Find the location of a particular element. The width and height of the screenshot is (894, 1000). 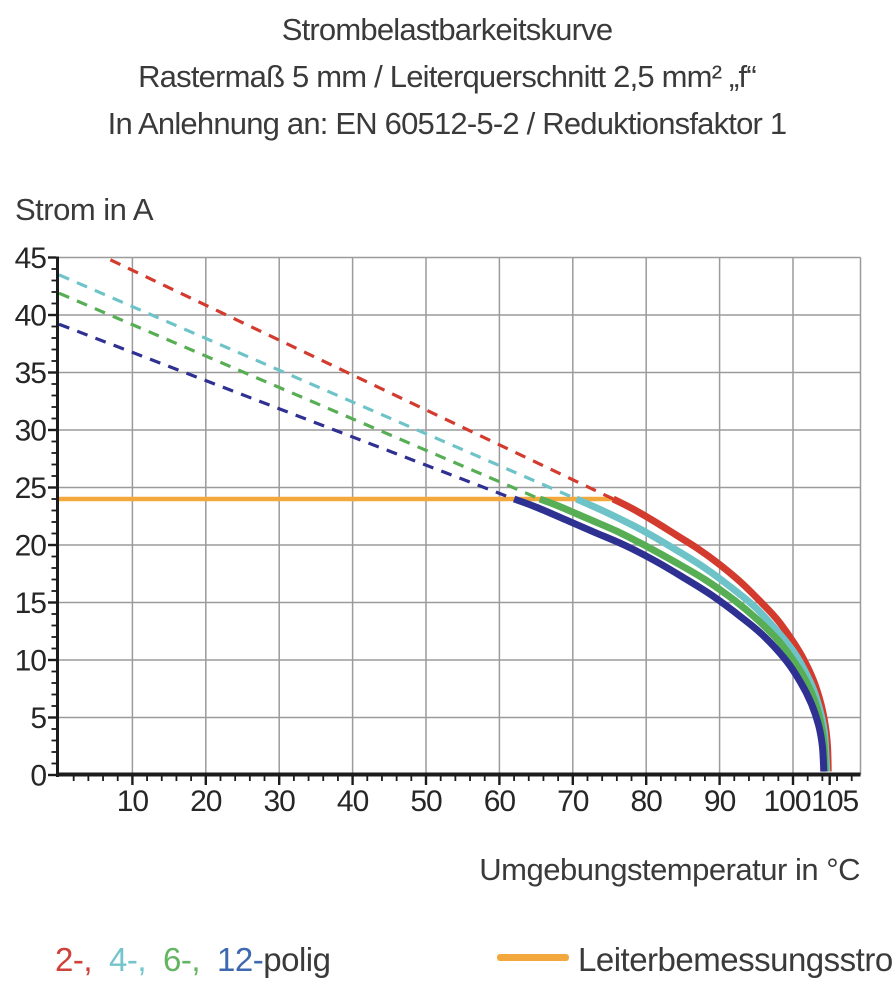

x-tick-label: 100 is located at coordinates (786, 801).